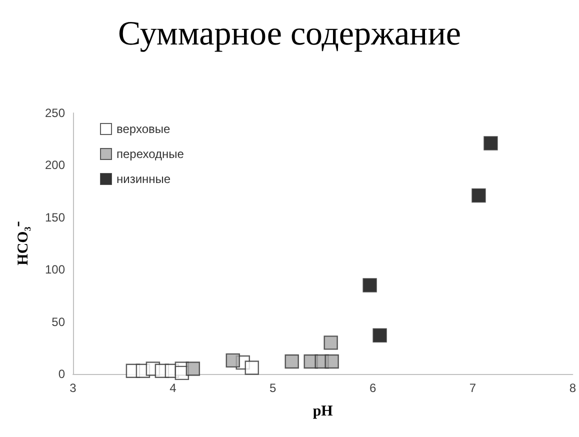 This screenshot has width=579, height=437. Describe the element at coordinates (572, 388) in the screenshot. I see `x-tick-label: 8` at that location.